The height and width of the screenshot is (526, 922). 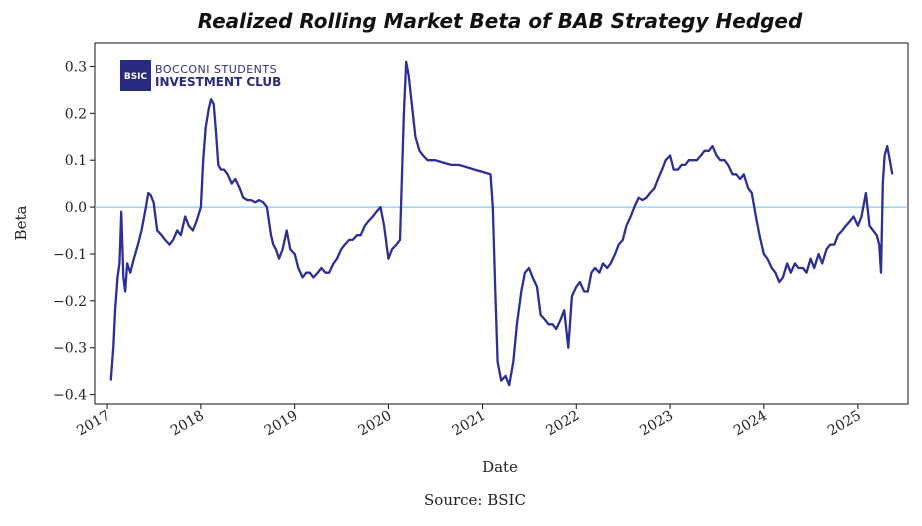 I want to click on x-tick-label: 2017, so click(x=93, y=424).